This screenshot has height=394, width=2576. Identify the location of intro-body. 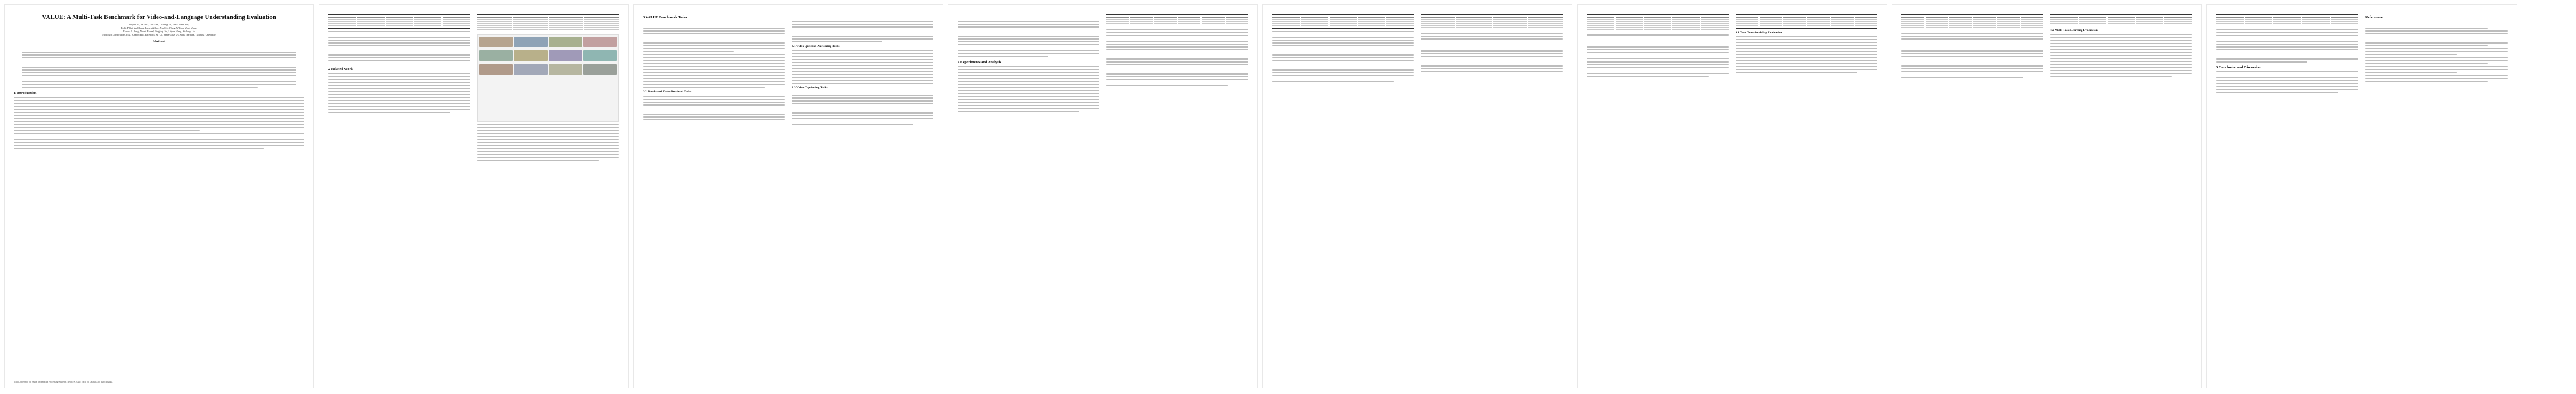
(159, 123).